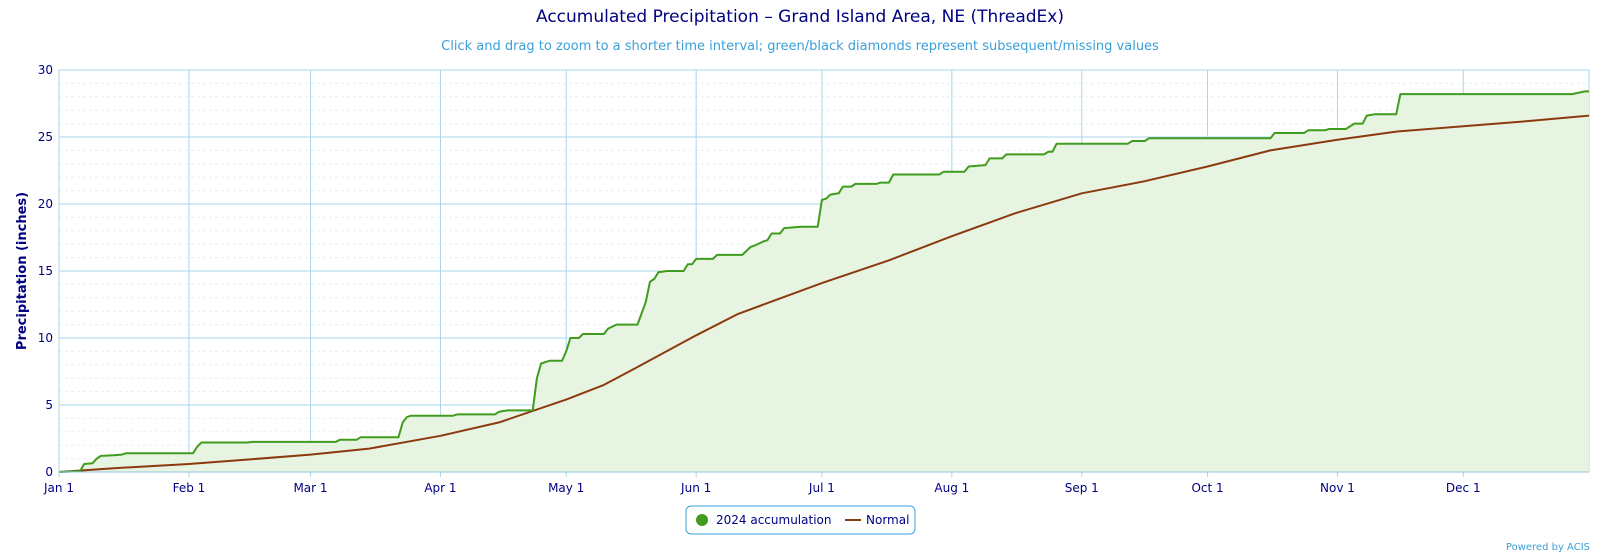 The width and height of the screenshot is (1600, 555). What do you see at coordinates (49, 405) in the screenshot?
I see `y-tick-label: 5` at bounding box center [49, 405].